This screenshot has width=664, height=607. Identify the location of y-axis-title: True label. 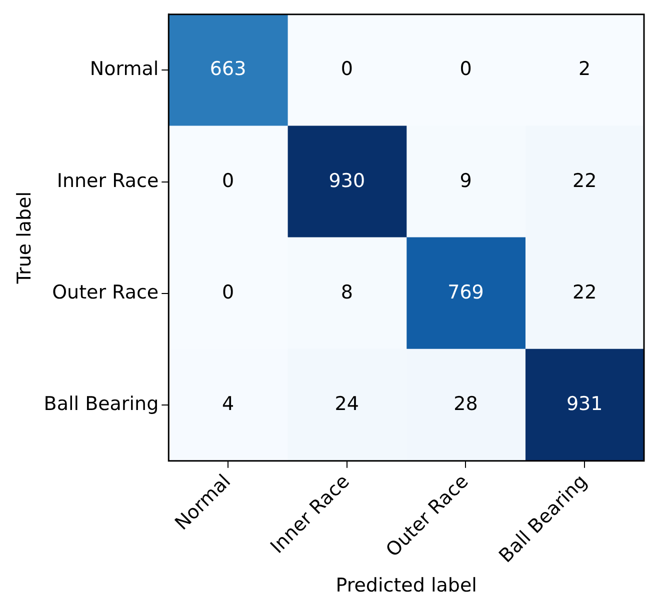
(24, 238).